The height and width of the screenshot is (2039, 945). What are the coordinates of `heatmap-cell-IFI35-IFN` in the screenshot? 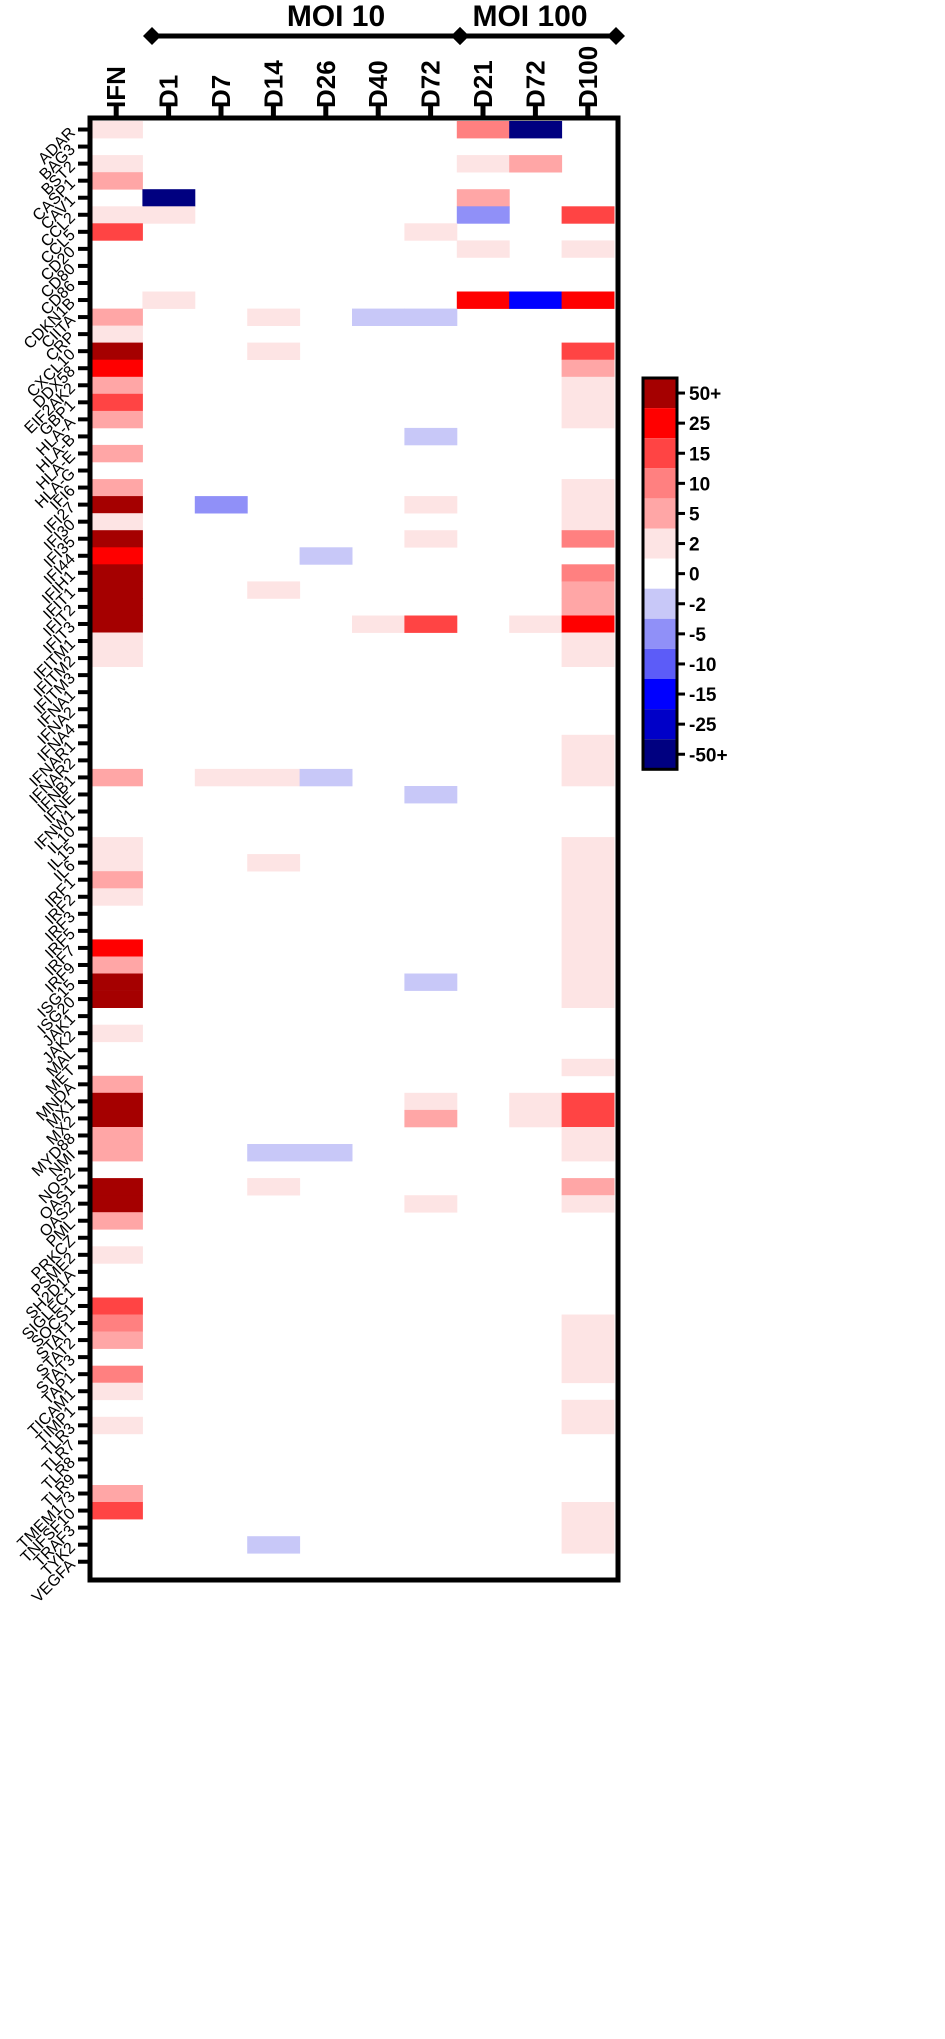 It's located at (116, 539).